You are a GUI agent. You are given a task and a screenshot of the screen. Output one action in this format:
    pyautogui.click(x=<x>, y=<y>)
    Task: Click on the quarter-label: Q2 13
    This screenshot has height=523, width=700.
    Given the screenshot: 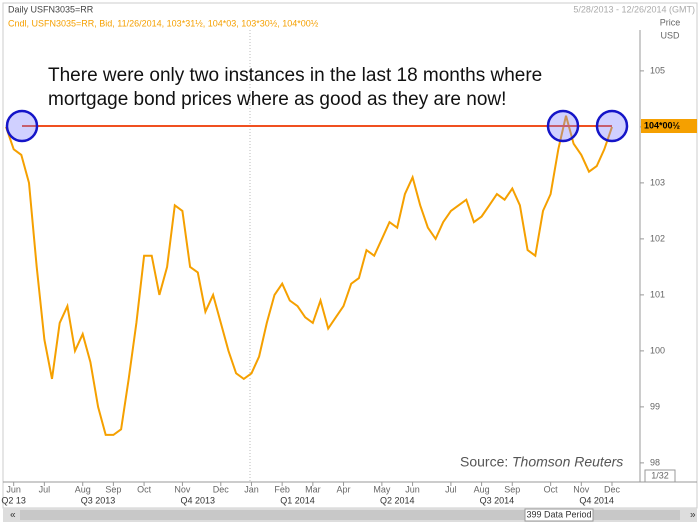 What is the action you would take?
    pyautogui.click(x=13, y=500)
    